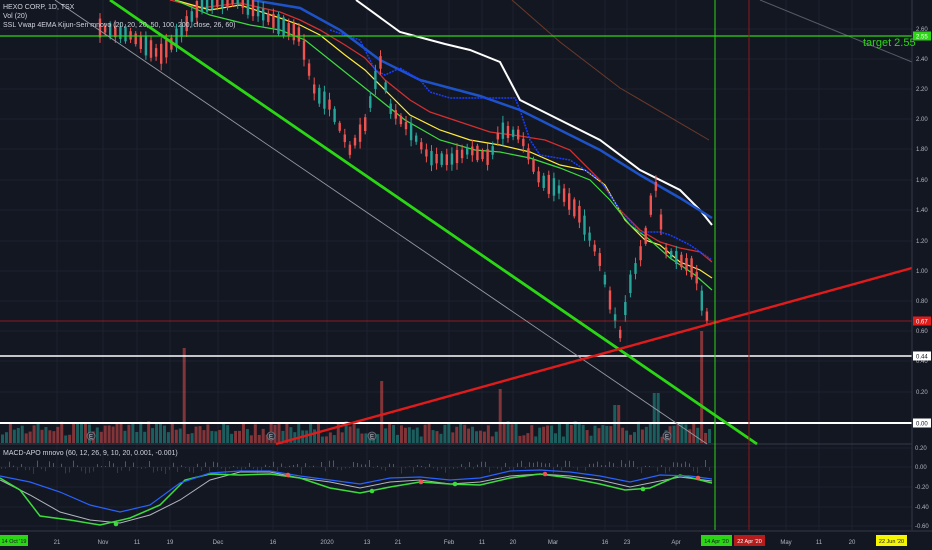 The width and height of the screenshot is (932, 550). Describe the element at coordinates (356, 493) in the screenshot. I see `macd-pane` at that location.